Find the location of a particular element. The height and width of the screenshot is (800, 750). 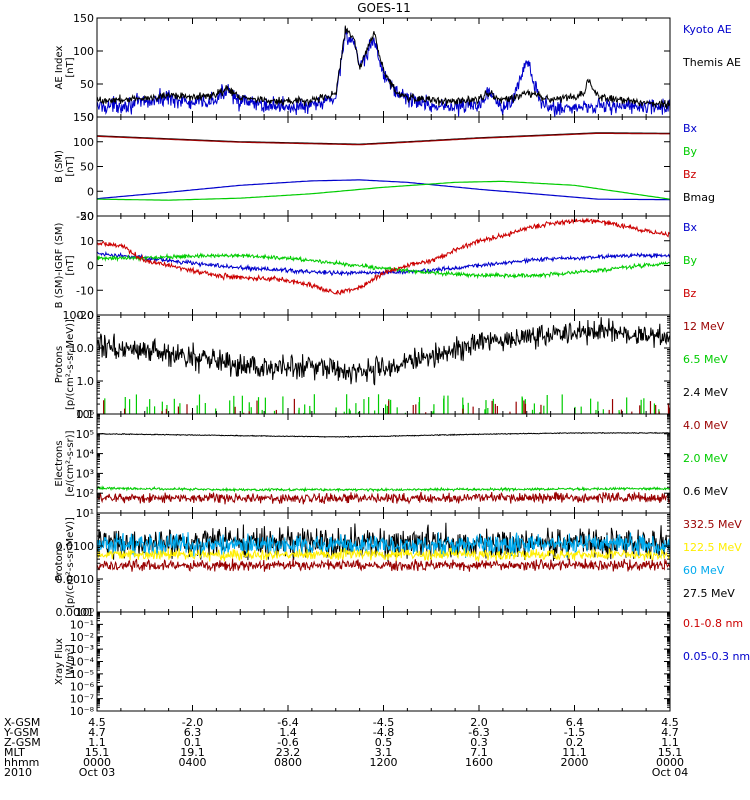

legend-label: 0.1-0.8 nm is located at coordinates (713, 623).